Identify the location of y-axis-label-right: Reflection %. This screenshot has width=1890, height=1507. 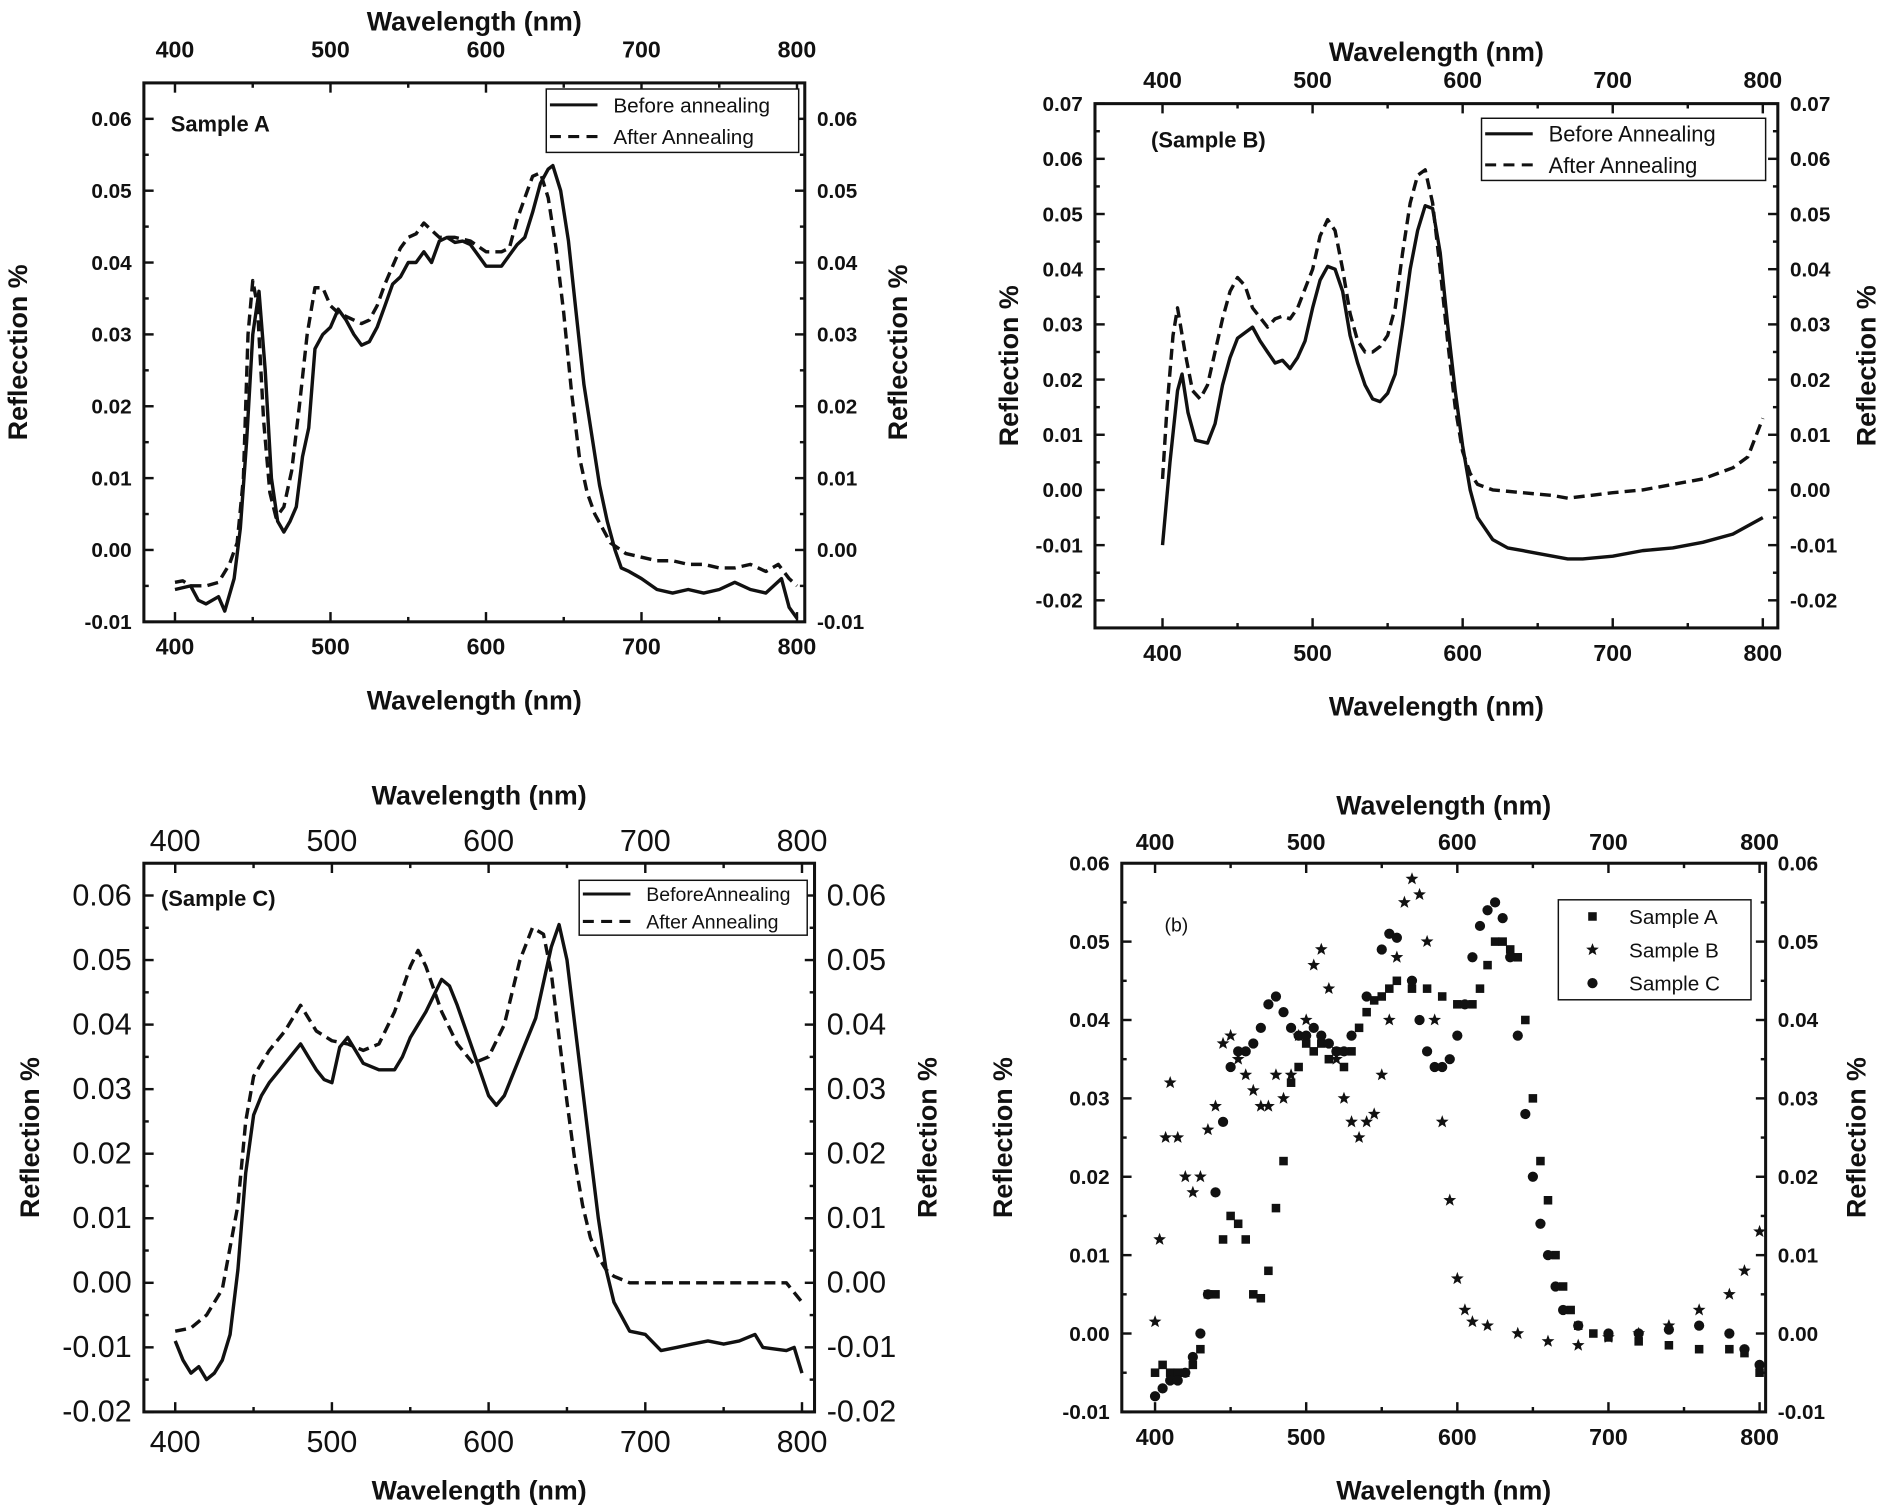
(927, 1137).